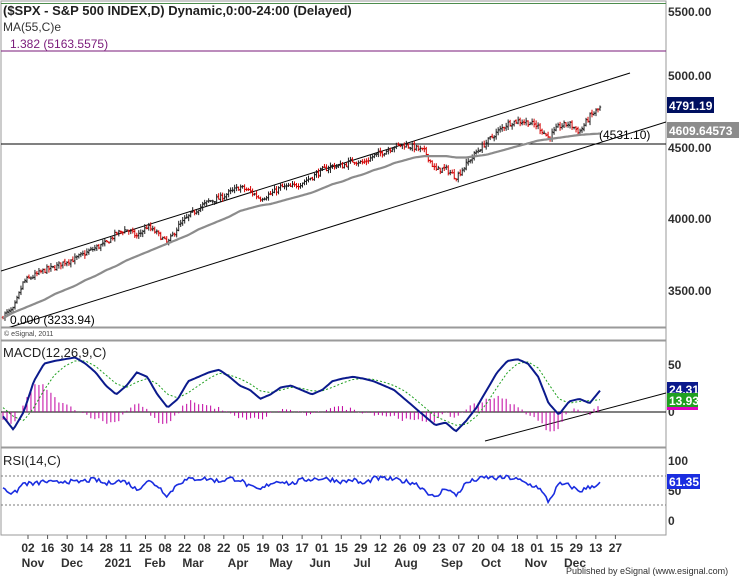 The height and width of the screenshot is (578, 739). What do you see at coordinates (405, 563) in the screenshot?
I see `month-label: Aug` at bounding box center [405, 563].